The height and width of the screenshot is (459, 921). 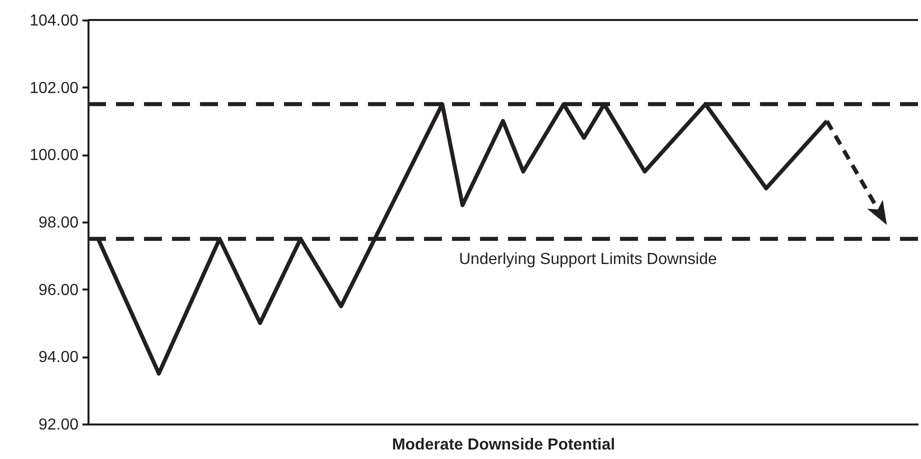 What do you see at coordinates (54, 88) in the screenshot?
I see `y-tick-label: 102.00` at bounding box center [54, 88].